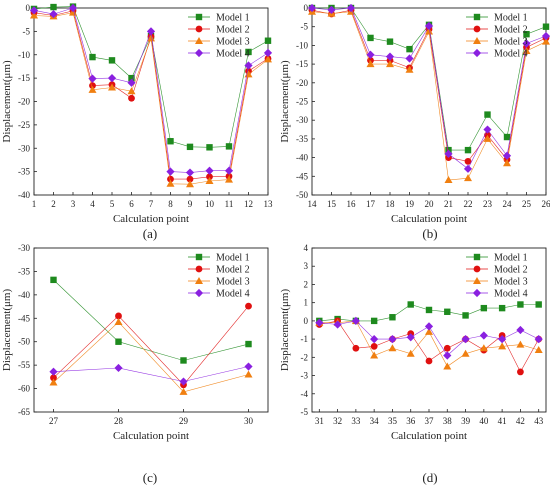 The image size is (550, 495). I want to click on y-tick-label: -60, so click(24, 389).